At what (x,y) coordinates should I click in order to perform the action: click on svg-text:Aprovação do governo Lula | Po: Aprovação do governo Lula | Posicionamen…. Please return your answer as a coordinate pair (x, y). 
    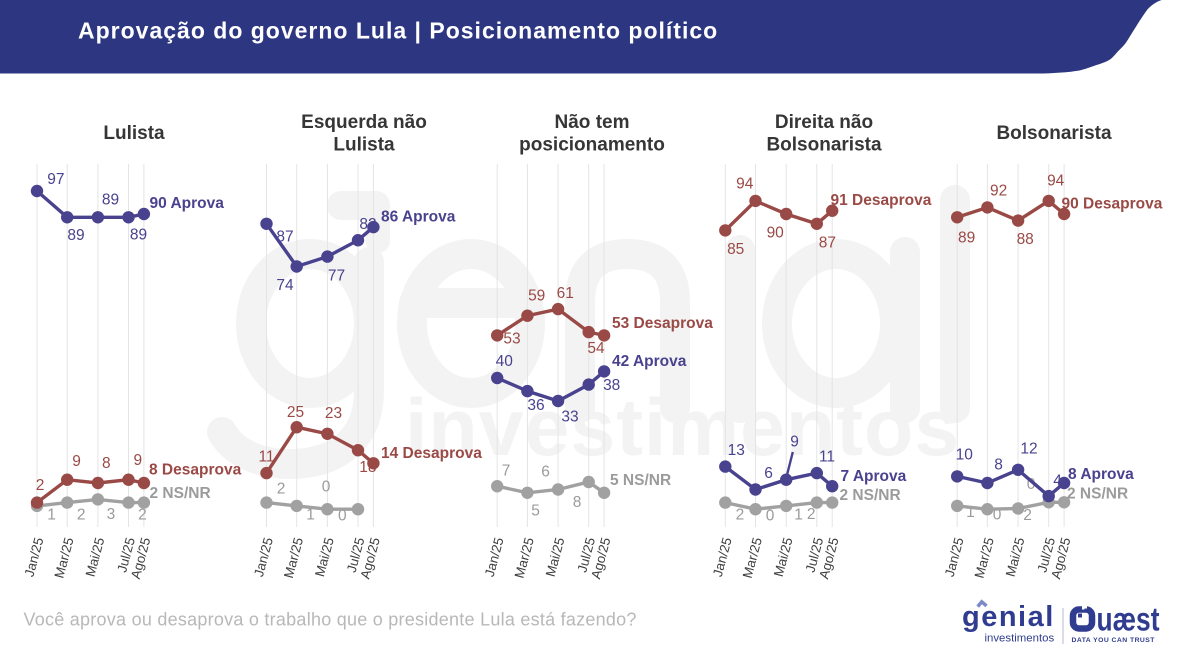
    Looking at the image, I should click on (398, 31).